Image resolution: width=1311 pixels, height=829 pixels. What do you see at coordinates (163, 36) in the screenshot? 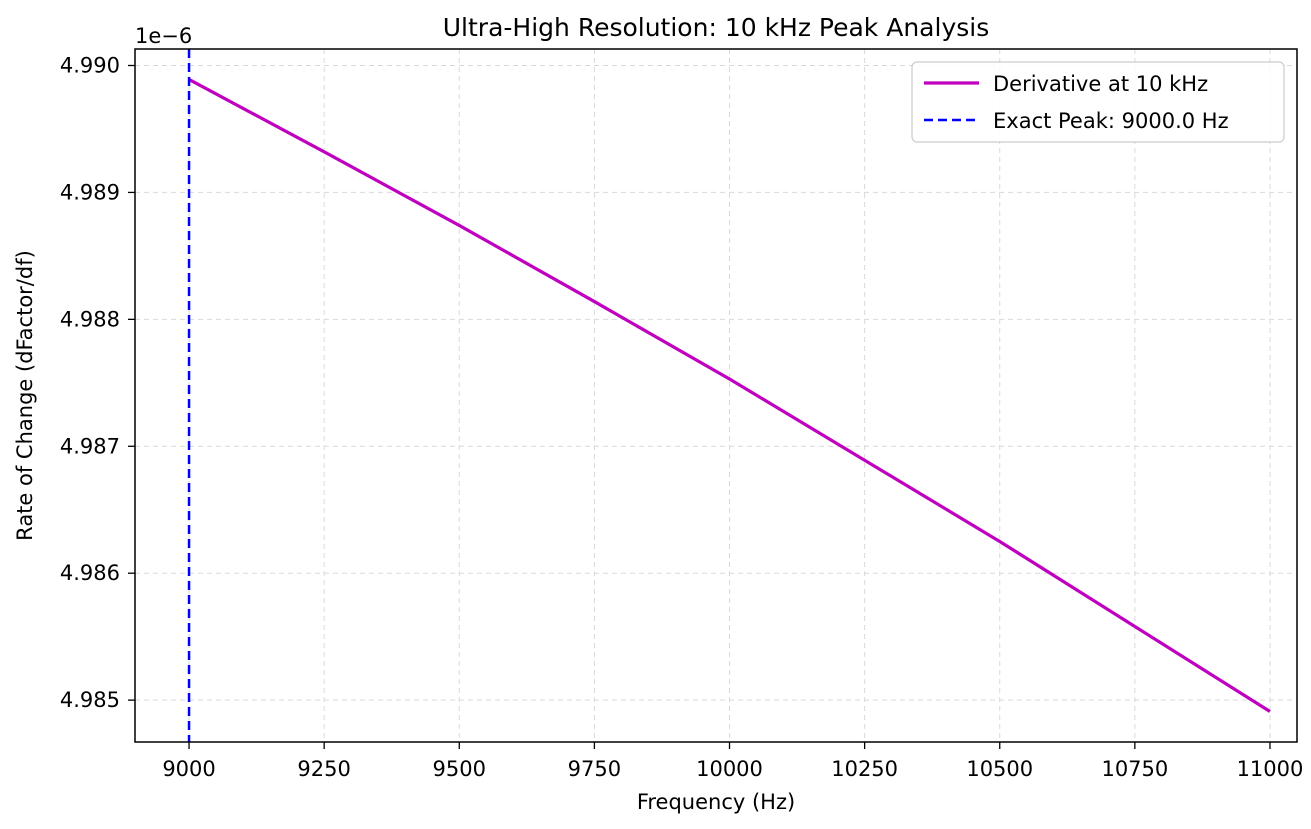
I see `y-axis-offset-text: 1e−6` at bounding box center [163, 36].